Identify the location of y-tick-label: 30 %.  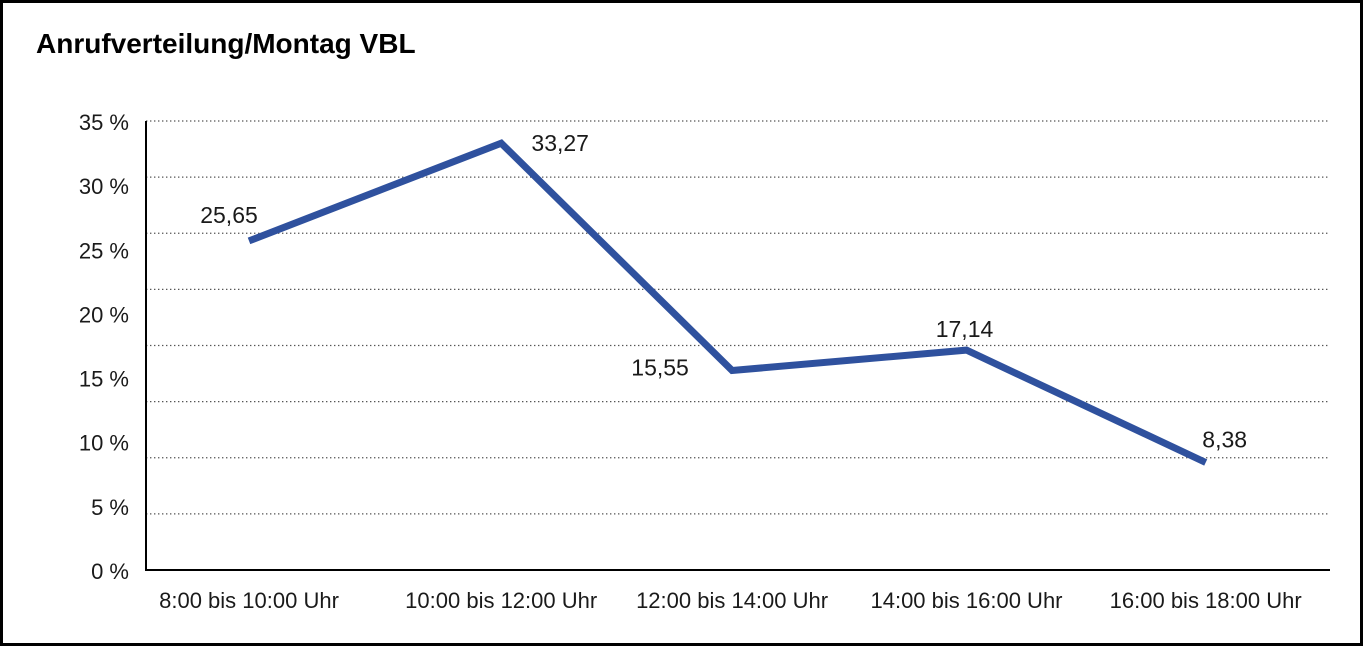
(104, 186).